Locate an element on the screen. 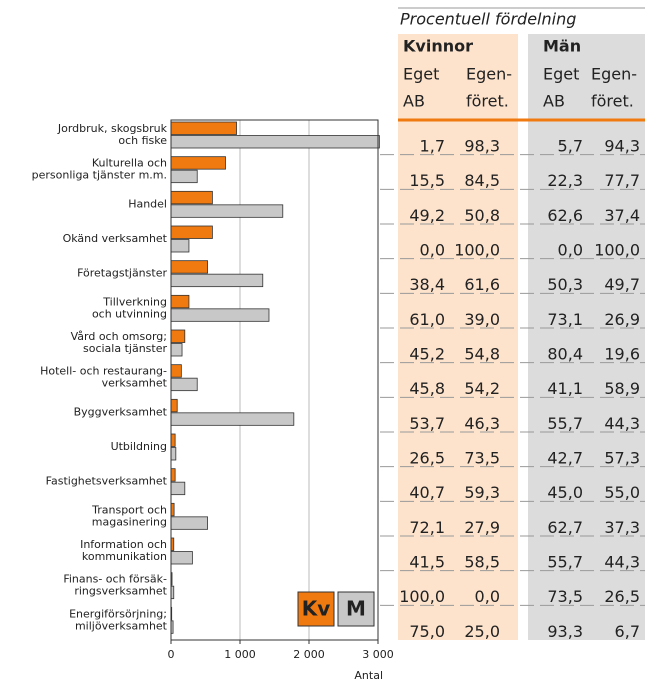 The image size is (648, 682). category-label-line: Tillverkning is located at coordinates (134, 301).